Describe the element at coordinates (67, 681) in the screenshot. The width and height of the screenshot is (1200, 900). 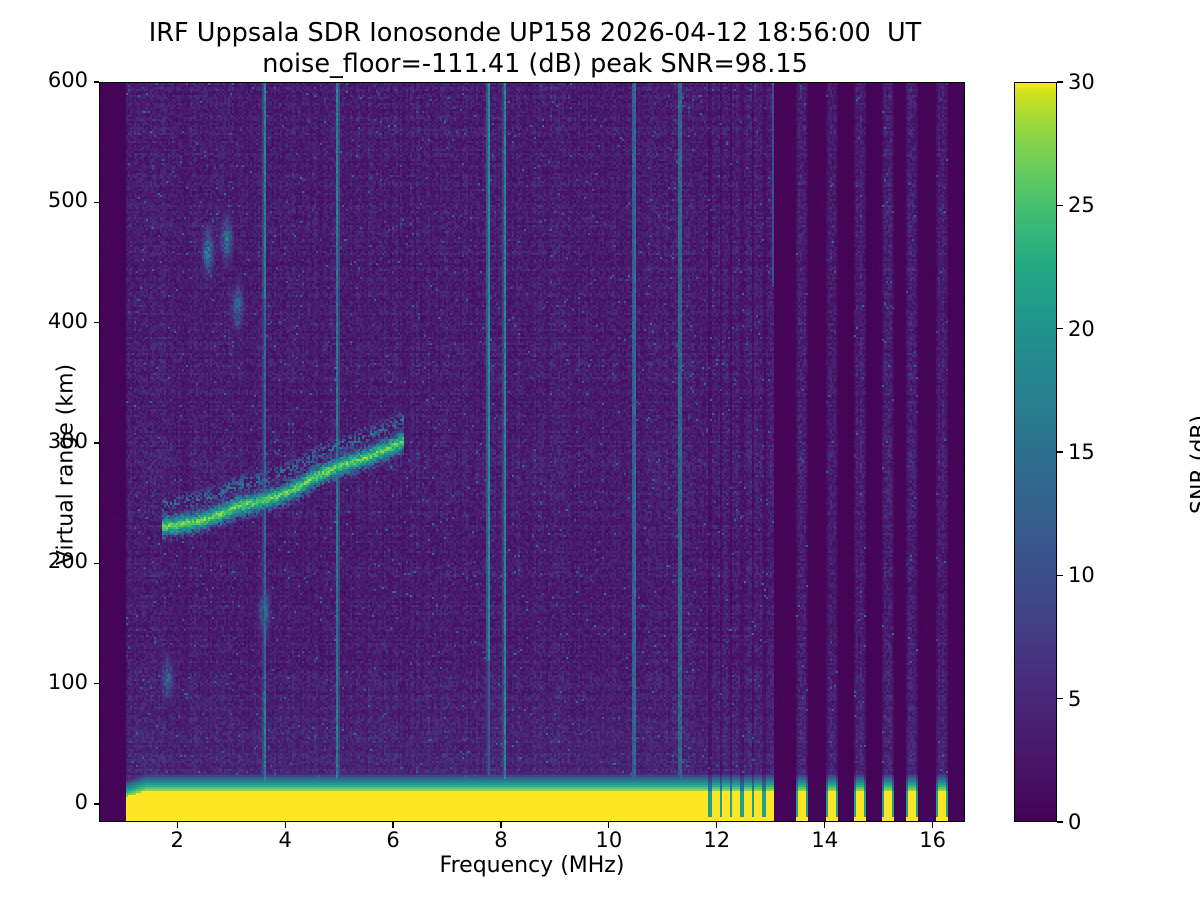
I see `y-tick-label-100: 100` at that location.